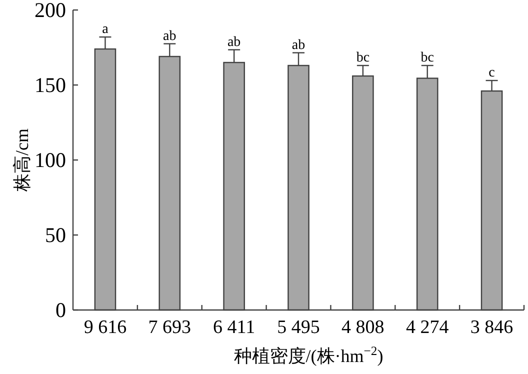 The width and height of the screenshot is (528, 374). What do you see at coordinates (55, 235) in the screenshot?
I see `y-tick-label: 50` at bounding box center [55, 235].